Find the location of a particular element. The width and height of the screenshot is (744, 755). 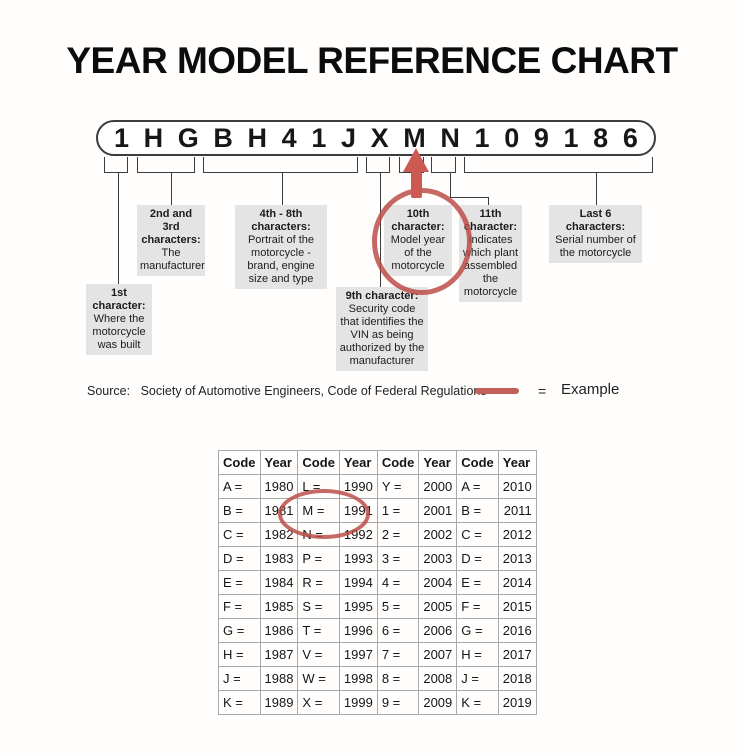

vin-character: N is located at coordinates (450, 137).